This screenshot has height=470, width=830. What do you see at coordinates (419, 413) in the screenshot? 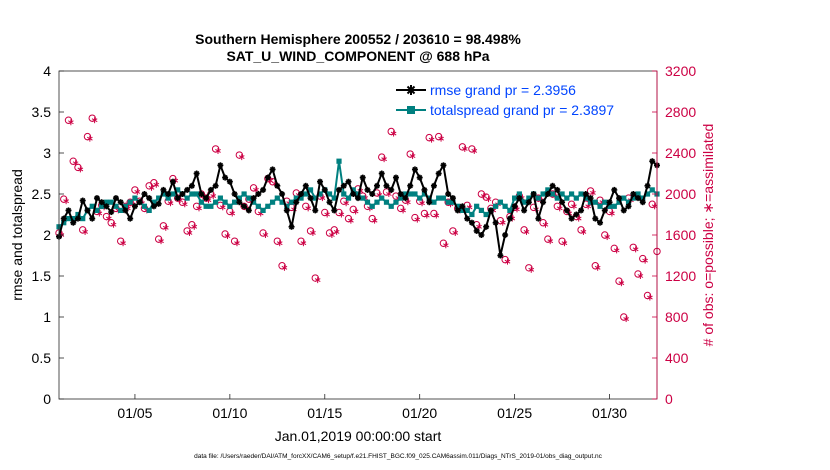
I see `x-tick-label: 01/20` at bounding box center [419, 413].